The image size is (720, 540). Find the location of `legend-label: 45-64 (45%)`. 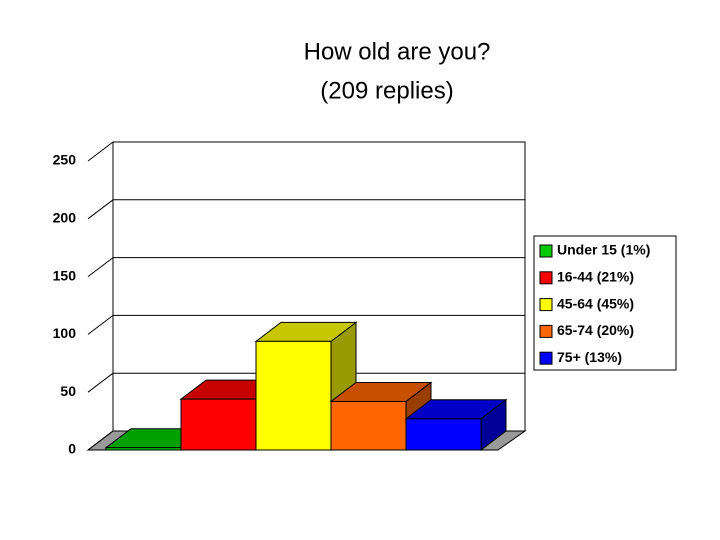

legend-label: 45-64 (45%) is located at coordinates (595, 303).